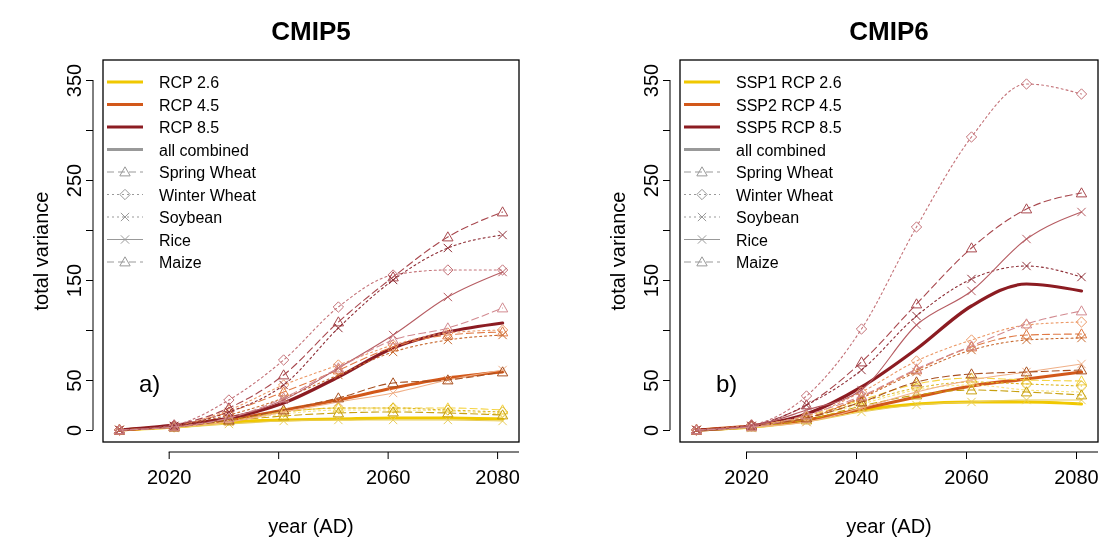 The width and height of the screenshot is (1109, 540). What do you see at coordinates (311, 31) in the screenshot?
I see `chart-title: CMIP5` at bounding box center [311, 31].